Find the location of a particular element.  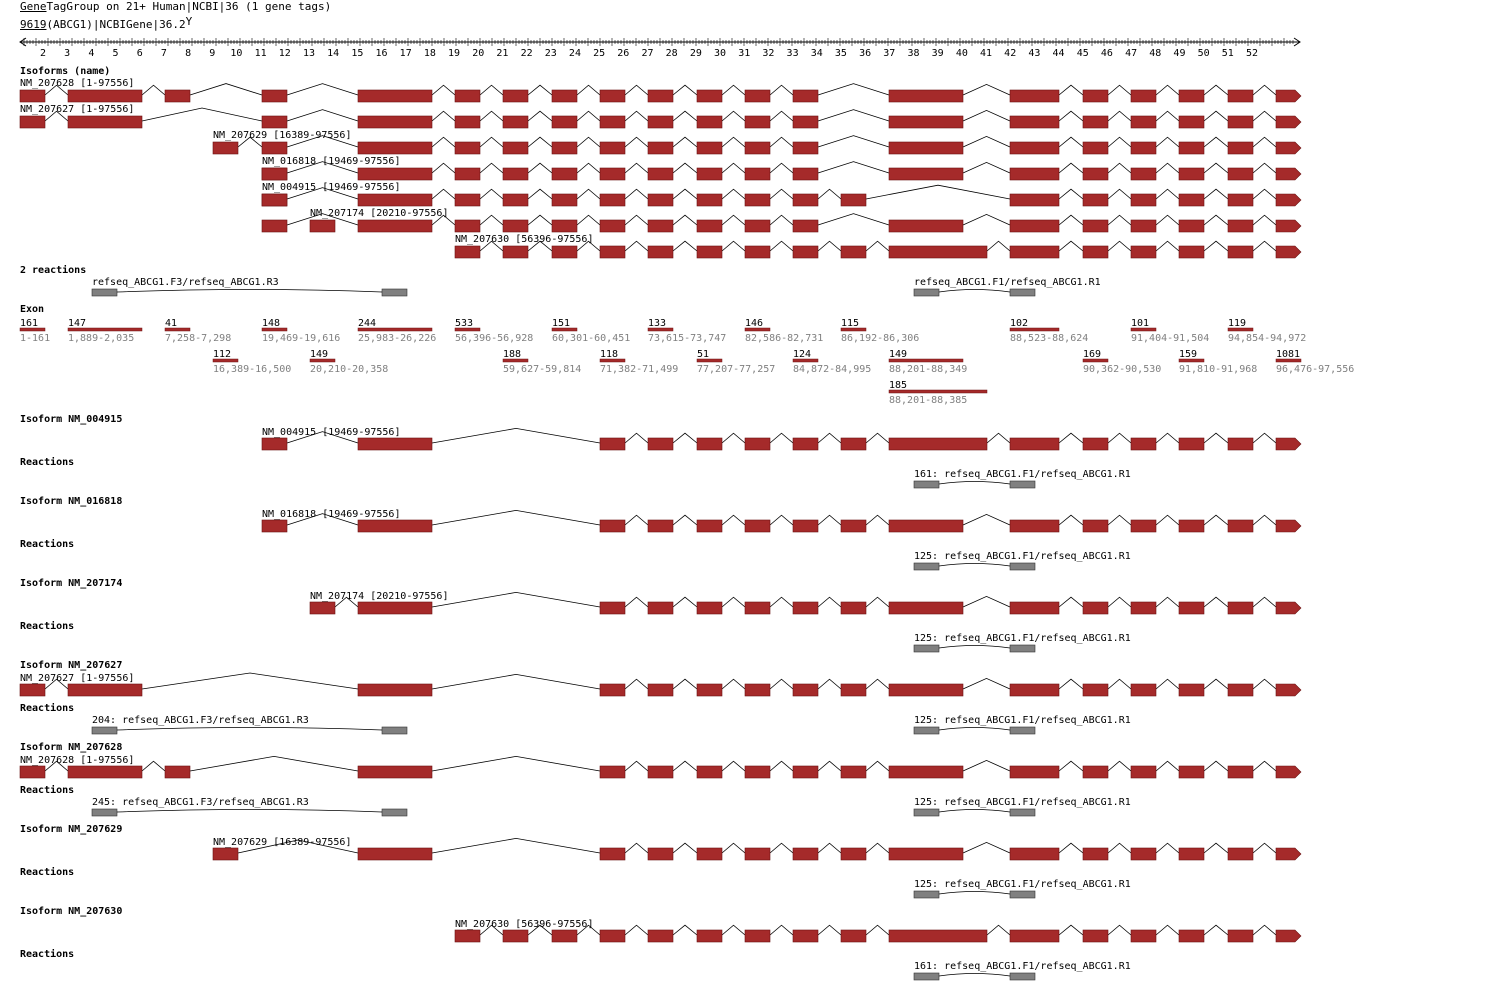

exon-range-label: 91,404-91,504 is located at coordinates (1170, 338).